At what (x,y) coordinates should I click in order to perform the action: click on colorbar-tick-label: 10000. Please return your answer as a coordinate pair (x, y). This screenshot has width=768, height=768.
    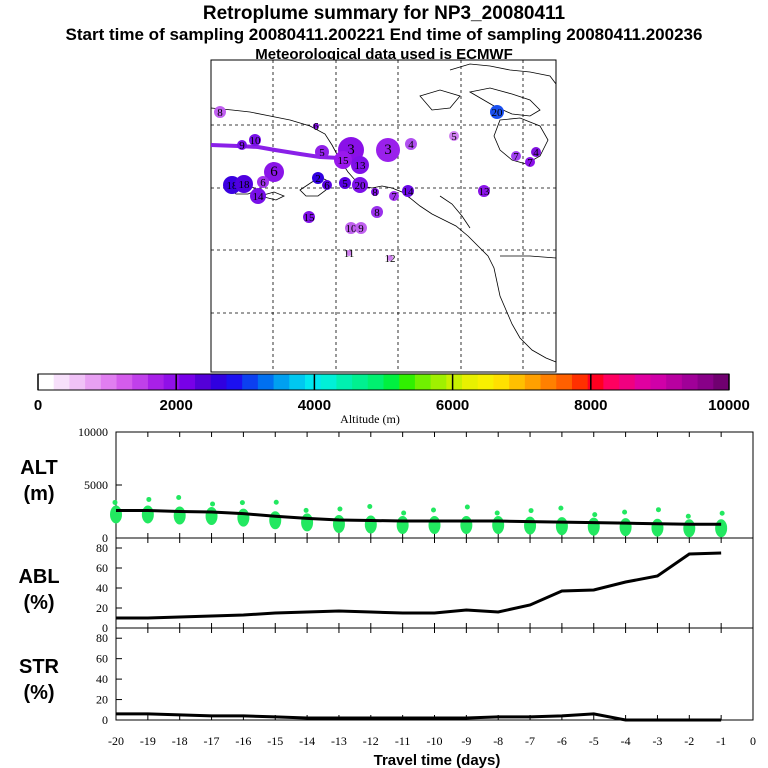
    Looking at the image, I should click on (729, 405).